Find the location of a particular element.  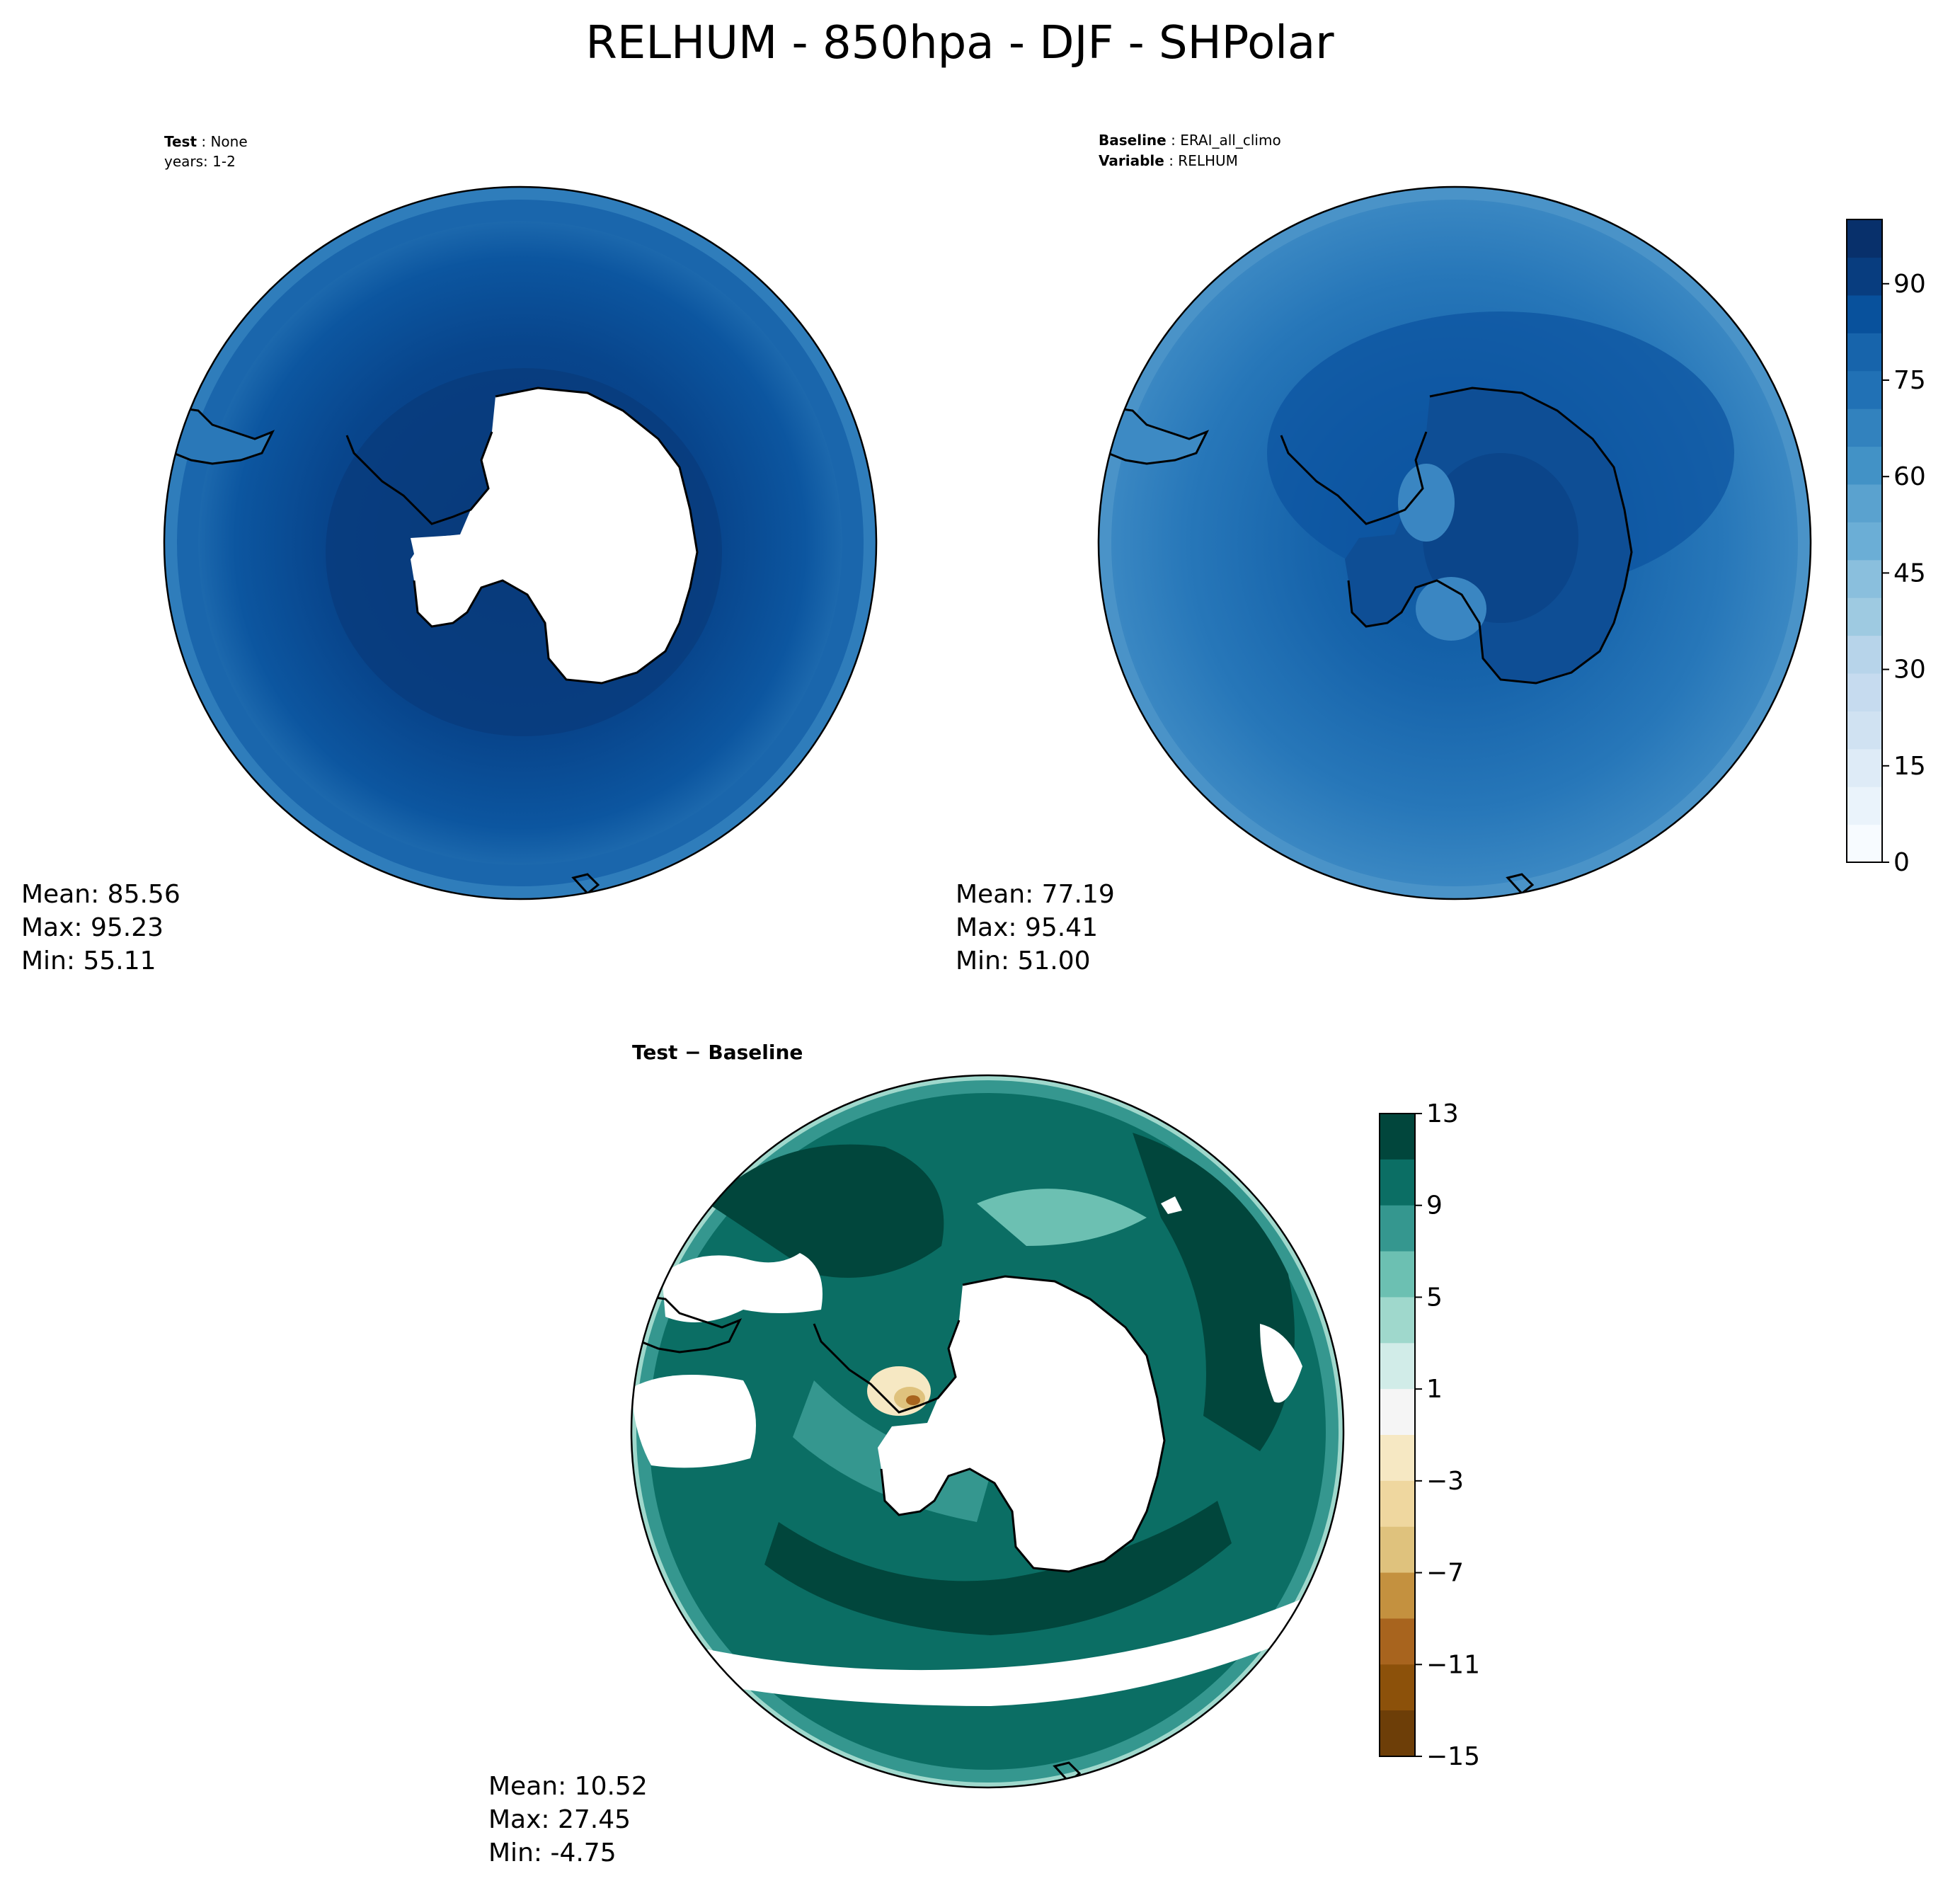

diff-stat-max: Max: 27.45 is located at coordinates (559, 1820).